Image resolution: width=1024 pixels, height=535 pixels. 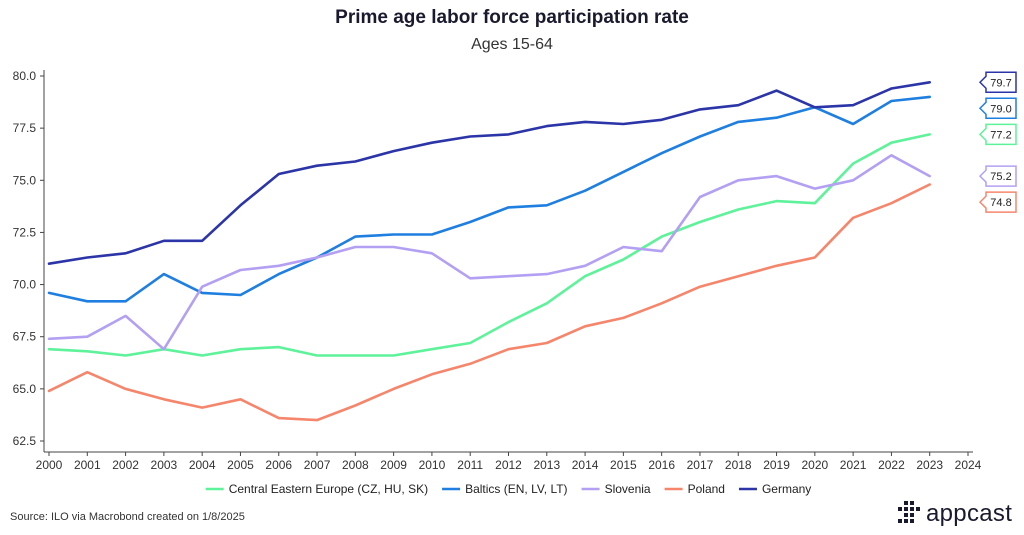 I want to click on end-labels: 79.7 79.0 77.2 75.2 74.8, so click(x=997, y=142).